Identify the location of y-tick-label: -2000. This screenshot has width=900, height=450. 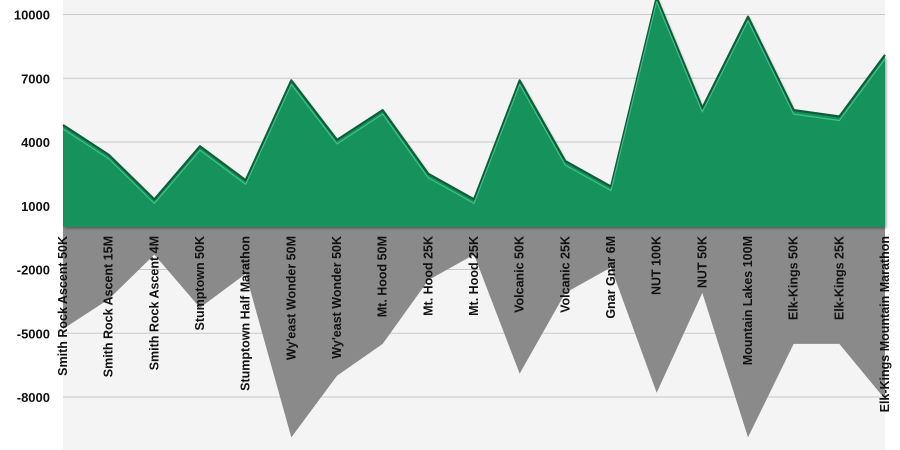
(33, 270).